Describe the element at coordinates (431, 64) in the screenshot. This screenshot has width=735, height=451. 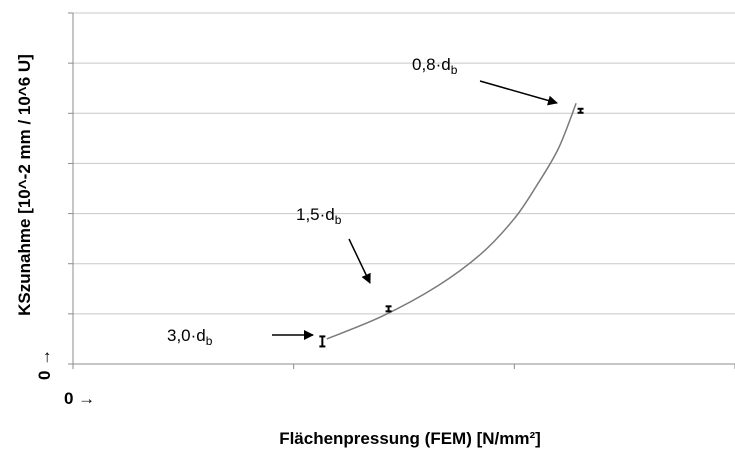
I see `annotation-main: 0,8·d` at that location.